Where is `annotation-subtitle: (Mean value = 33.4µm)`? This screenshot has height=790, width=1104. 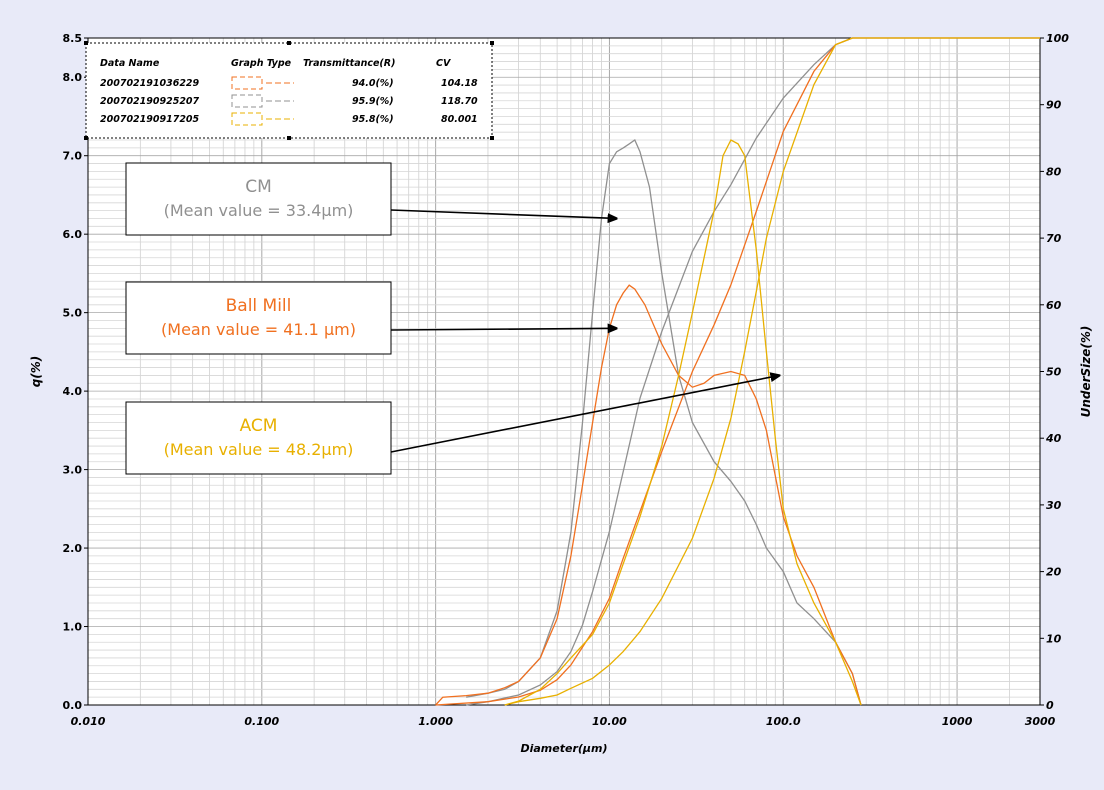
annotation-subtitle: (Mean value = 33.4µm) is located at coordinates (259, 210).